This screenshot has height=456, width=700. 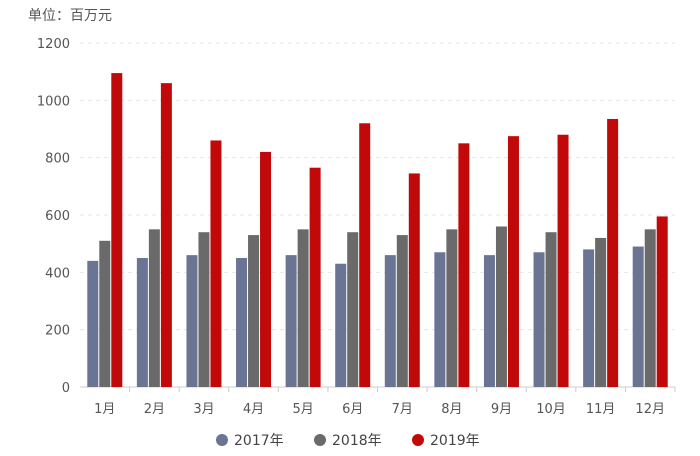 I want to click on y-tick-label: 200, so click(x=57, y=331).